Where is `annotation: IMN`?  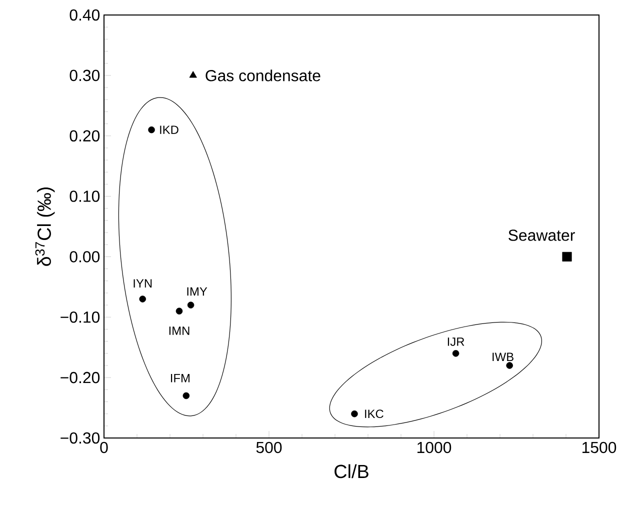 annotation: IMN is located at coordinates (179, 330).